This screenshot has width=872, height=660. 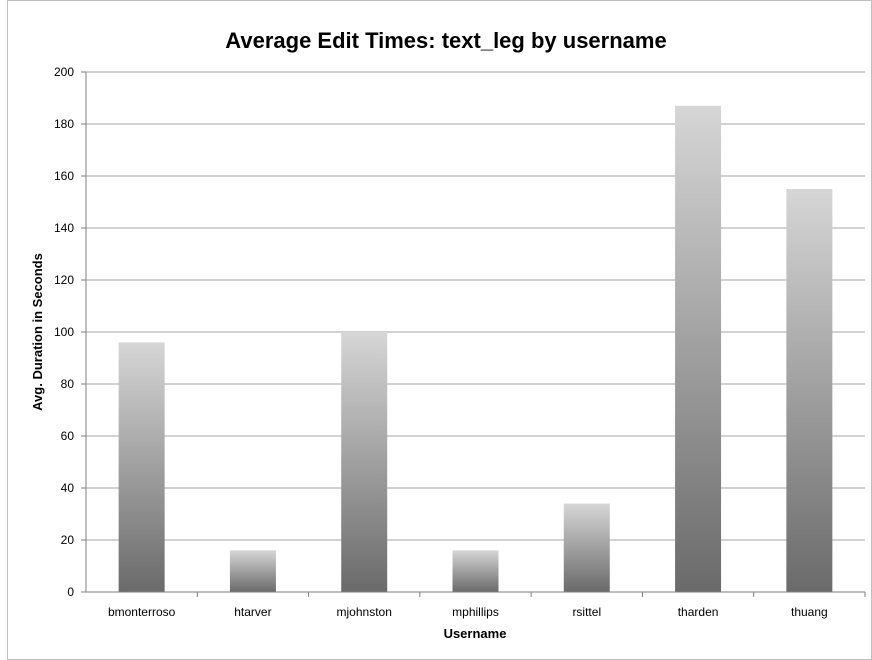 I want to click on y-tick-label: 80, so click(x=68, y=384).